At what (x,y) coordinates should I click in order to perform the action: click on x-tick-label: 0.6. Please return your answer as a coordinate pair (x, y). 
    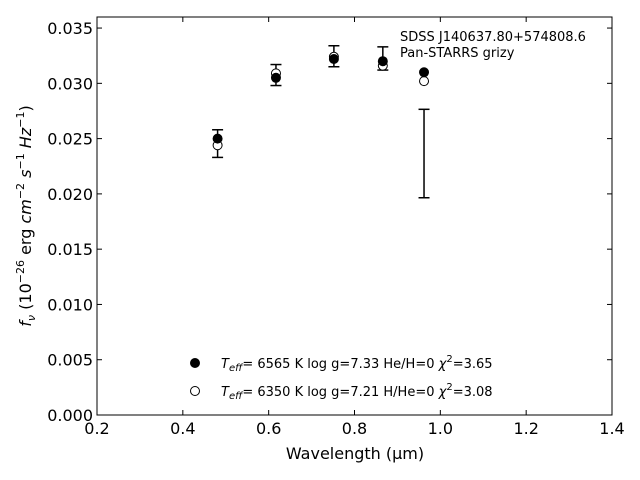
    Looking at the image, I should click on (268, 428).